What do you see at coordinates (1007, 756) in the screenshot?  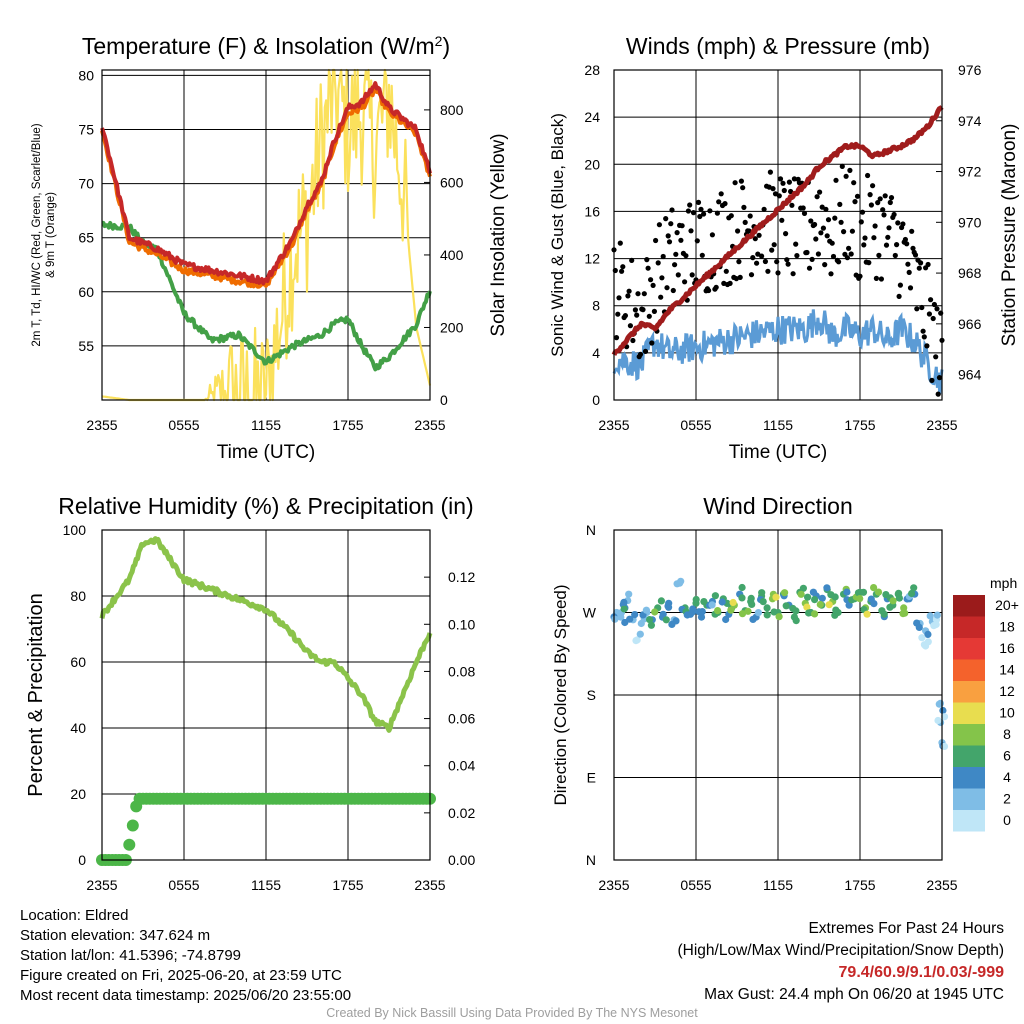 I see `legend-label: 6` at bounding box center [1007, 756].